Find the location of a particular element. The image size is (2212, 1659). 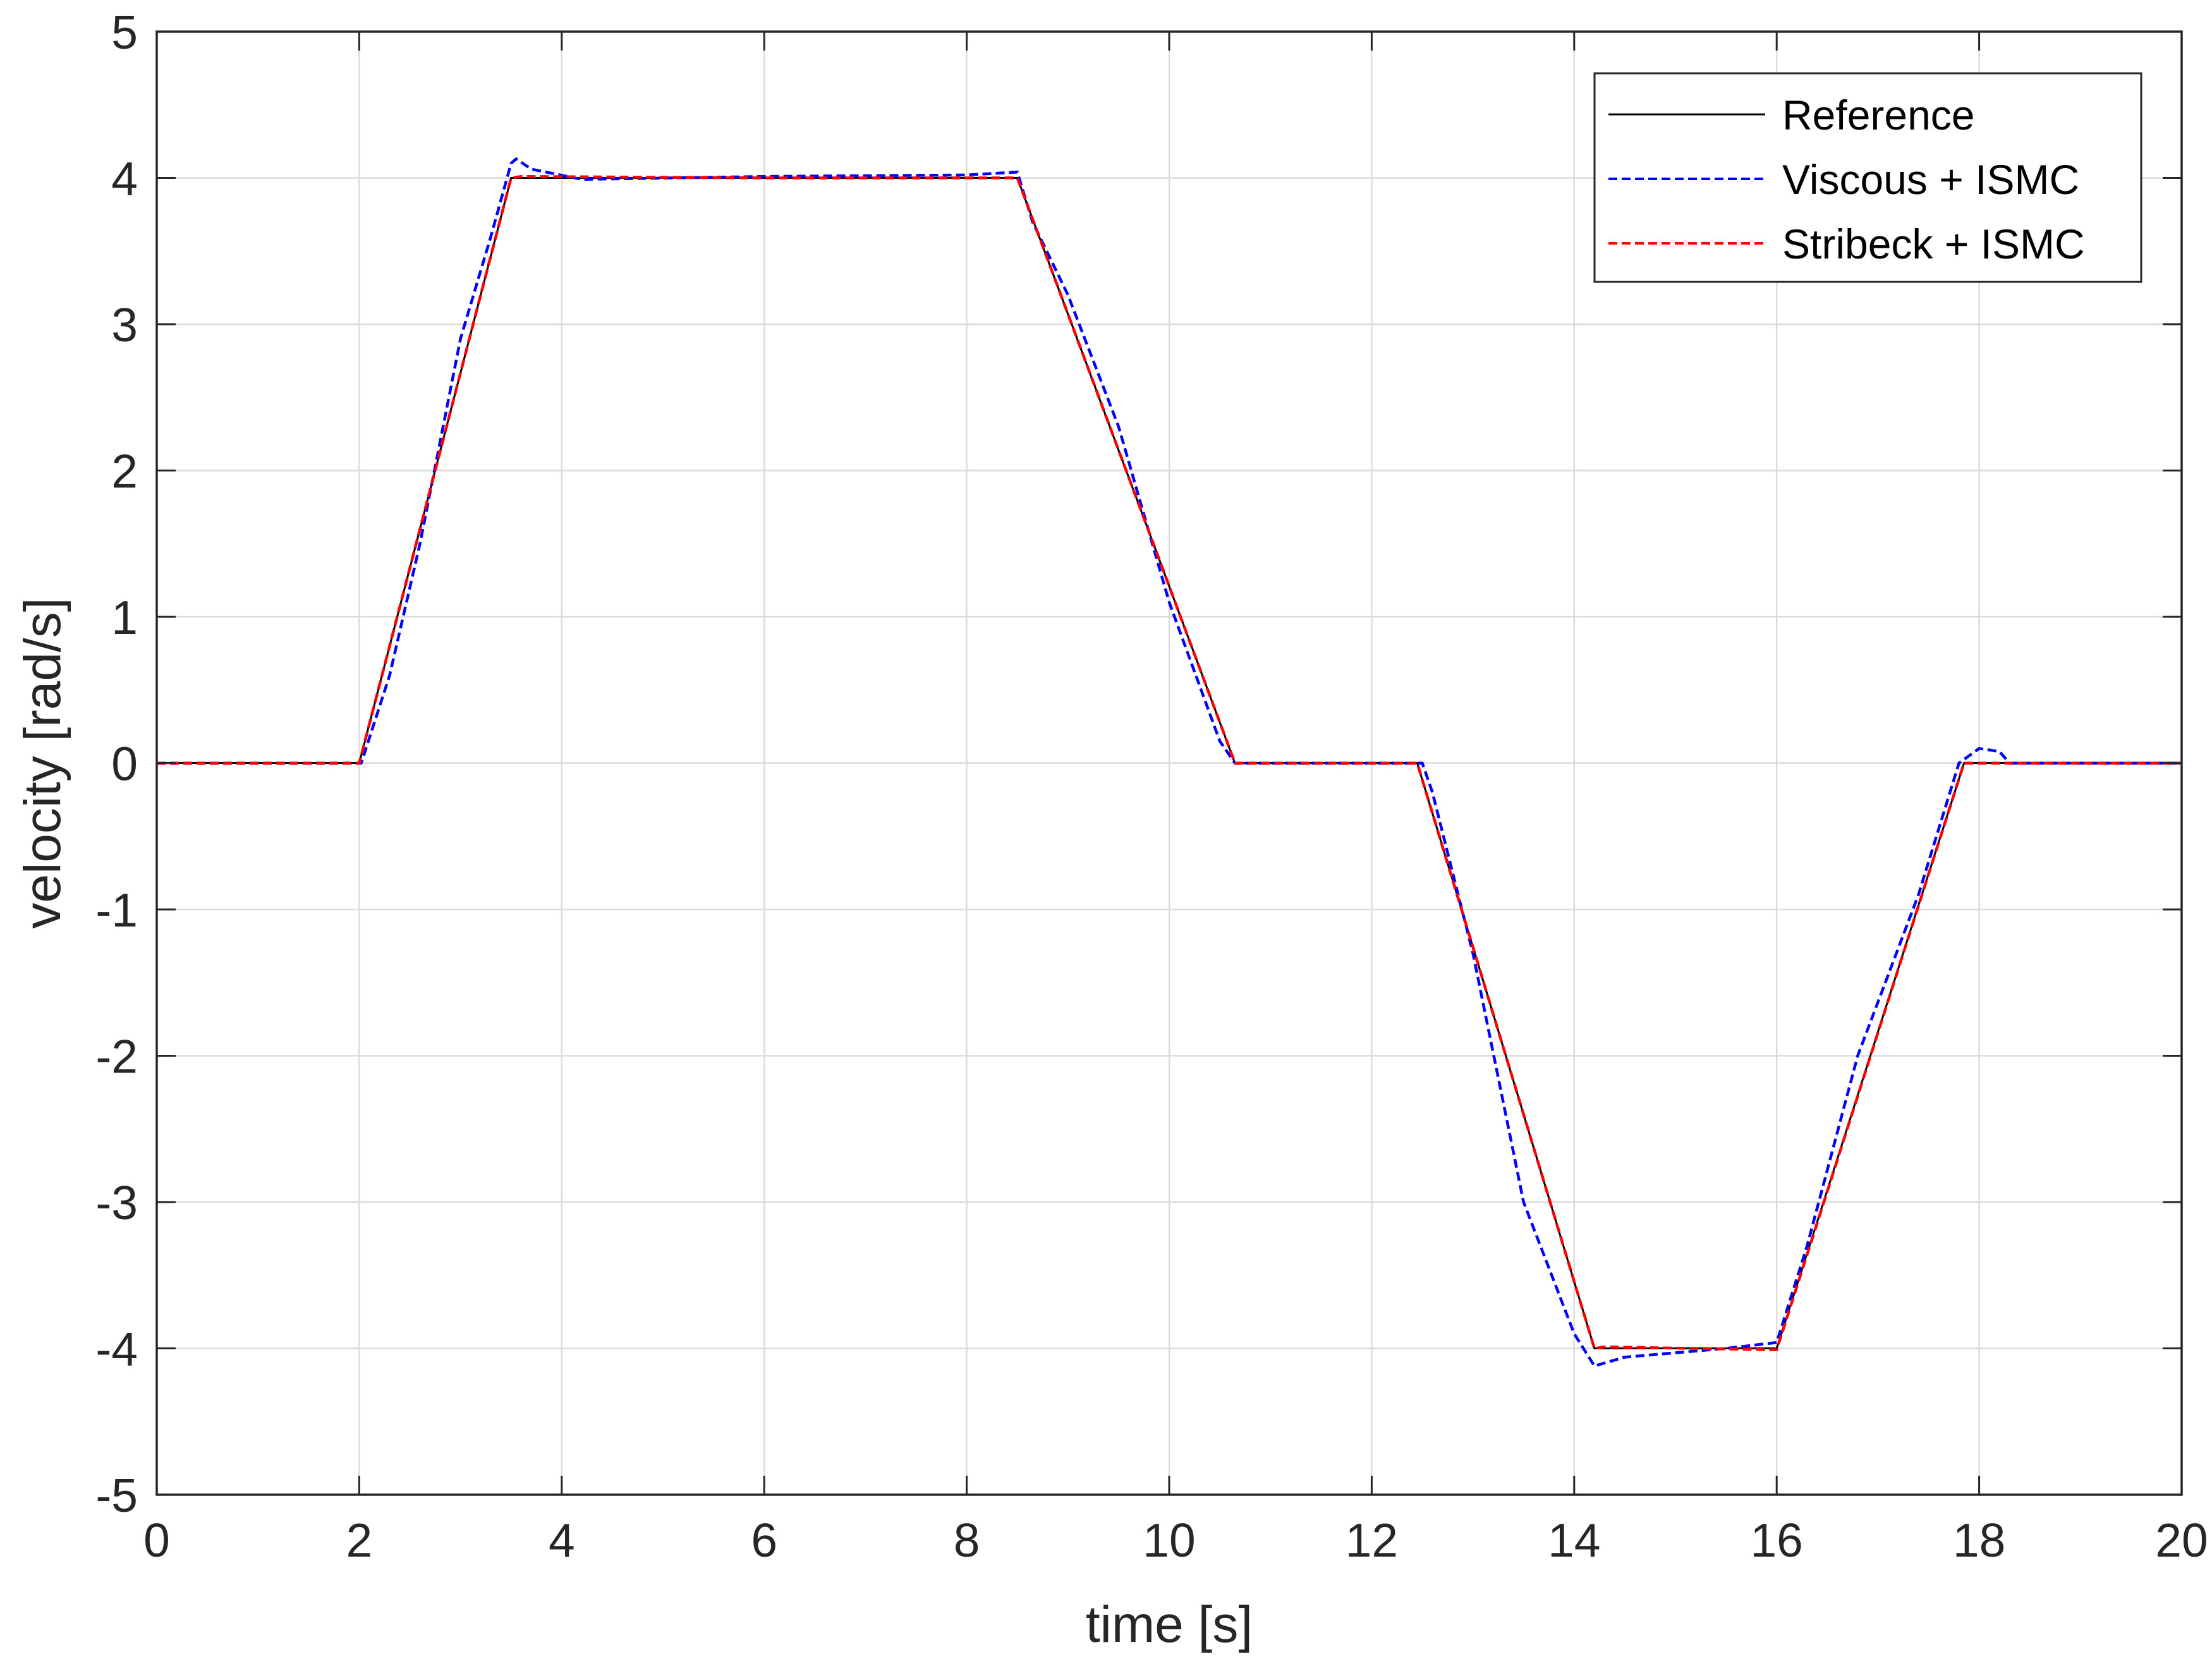

x-tick-label: 16 is located at coordinates (1776, 1540).